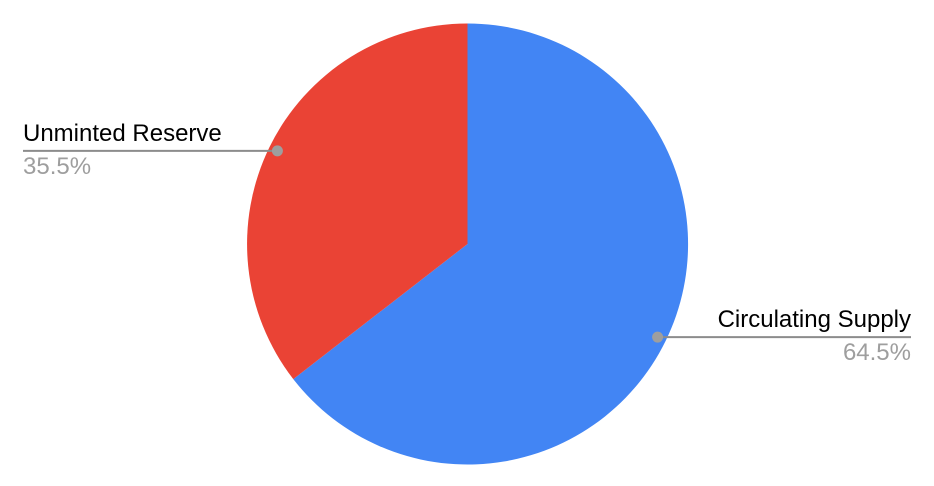  Describe the element at coordinates (277, 151) in the screenshot. I see `callout-dot-unminted-reserve` at that location.